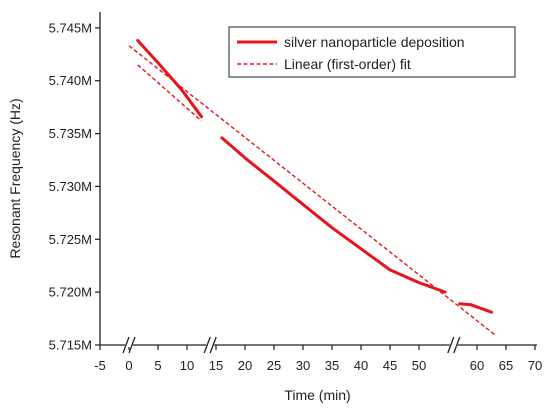  I want to click on x-tick-label: 35, so click(332, 365).